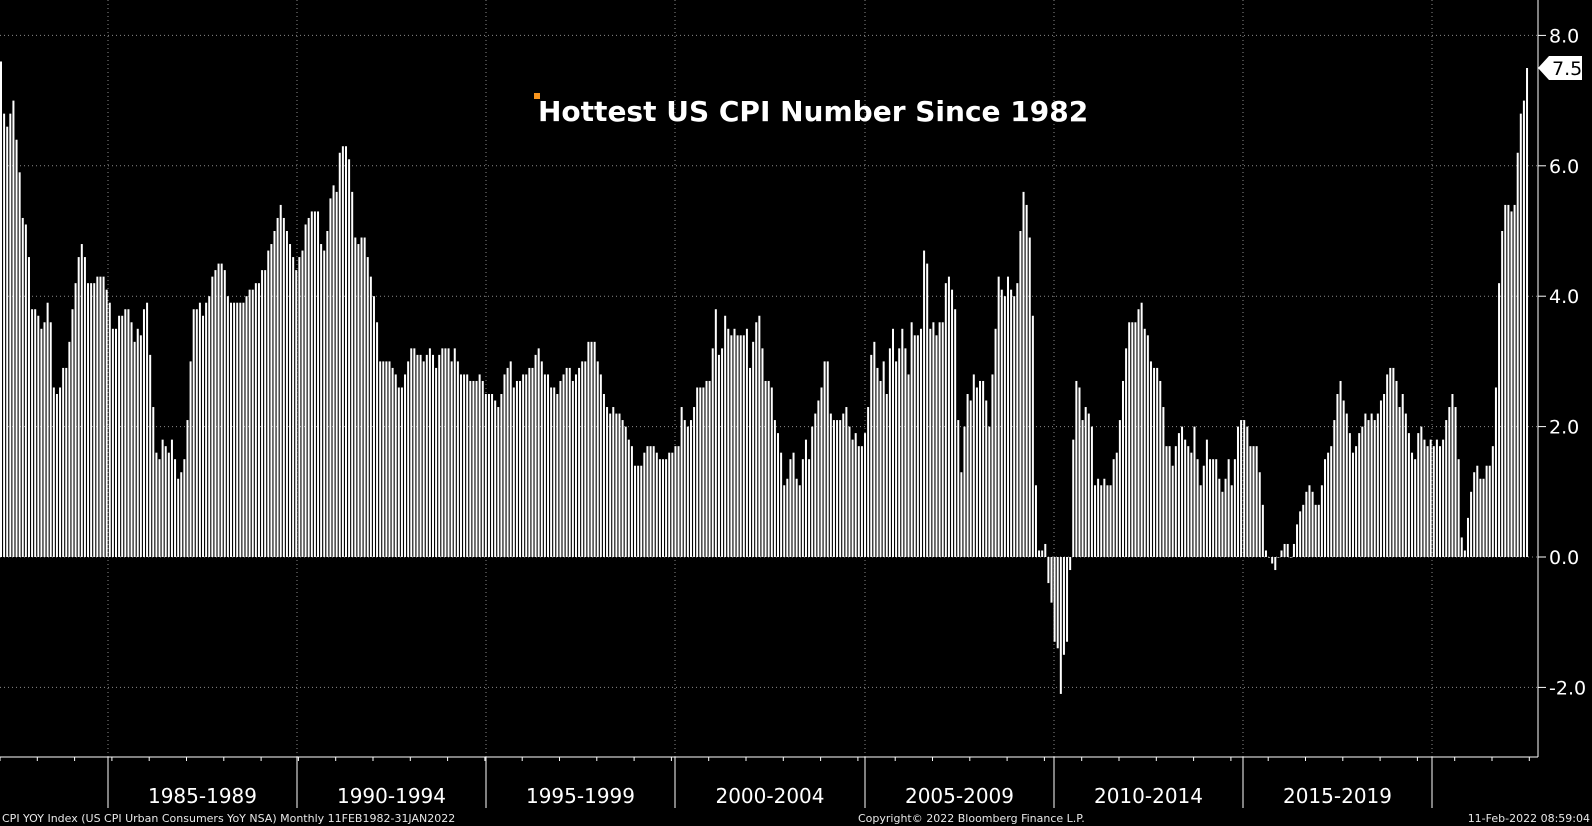 This screenshot has width=1592, height=826. I want to click on y-tick-label: -2.0, so click(1567, 688).